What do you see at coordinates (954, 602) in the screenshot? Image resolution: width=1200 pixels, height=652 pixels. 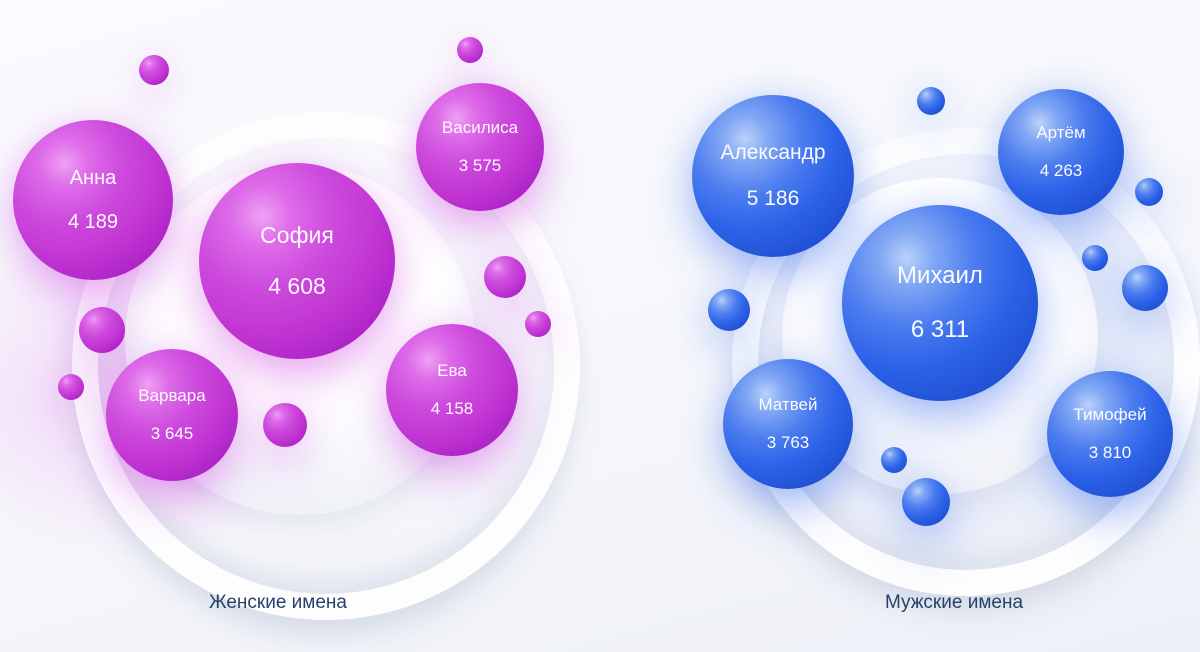 I see `male-group-caption: Мужские имена` at bounding box center [954, 602].